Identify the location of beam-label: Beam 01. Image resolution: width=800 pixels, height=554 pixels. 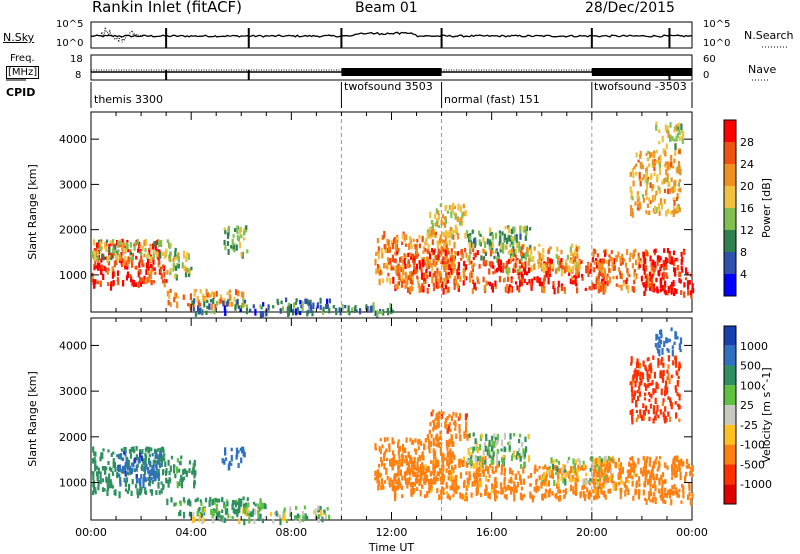
(386, 8).